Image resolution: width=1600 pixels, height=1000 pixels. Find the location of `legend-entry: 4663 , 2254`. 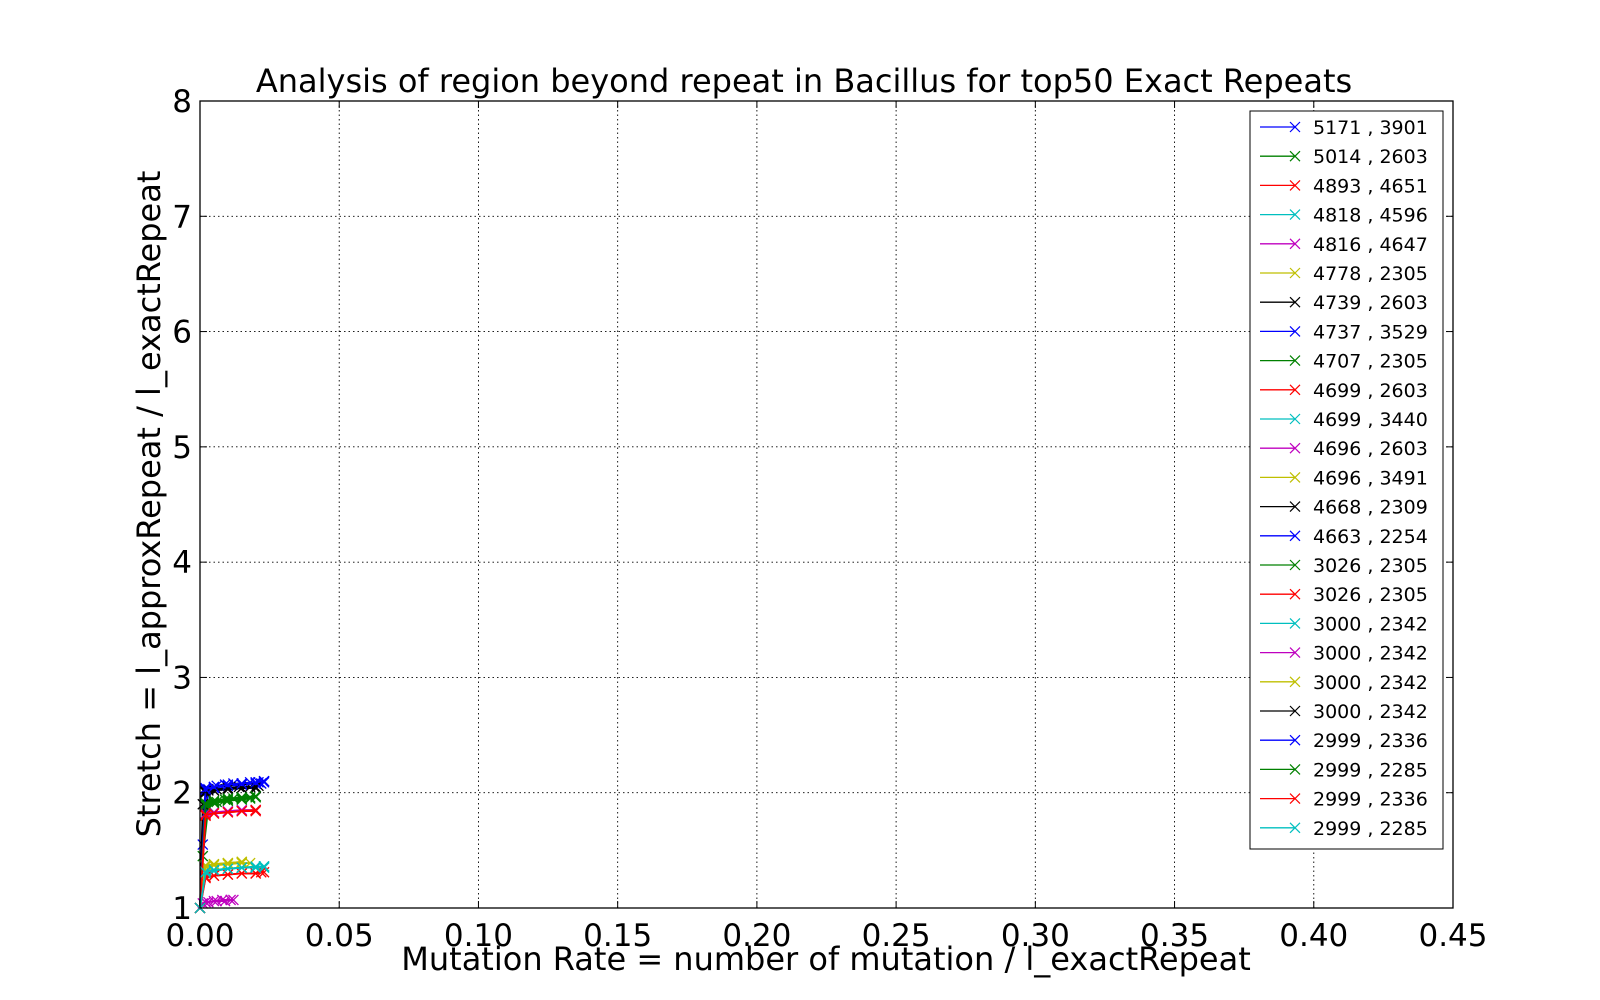

legend-entry: 4663 , 2254 is located at coordinates (1344, 537).